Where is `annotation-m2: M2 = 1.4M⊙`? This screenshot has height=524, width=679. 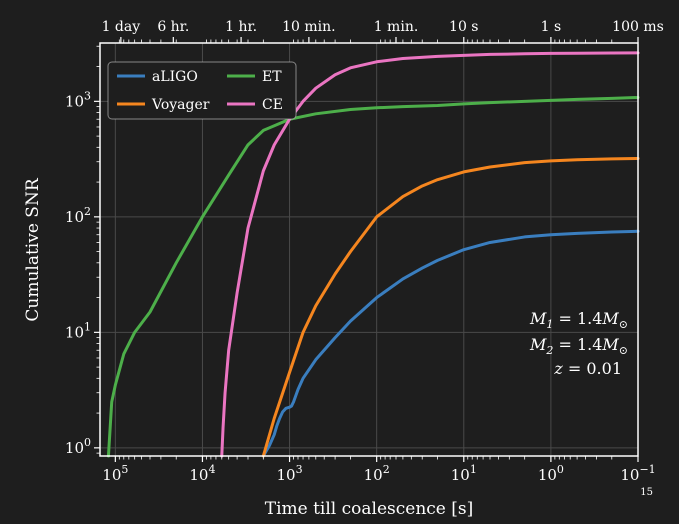
annotation-m2: M2 = 1.4M⊙ is located at coordinates (578, 346).